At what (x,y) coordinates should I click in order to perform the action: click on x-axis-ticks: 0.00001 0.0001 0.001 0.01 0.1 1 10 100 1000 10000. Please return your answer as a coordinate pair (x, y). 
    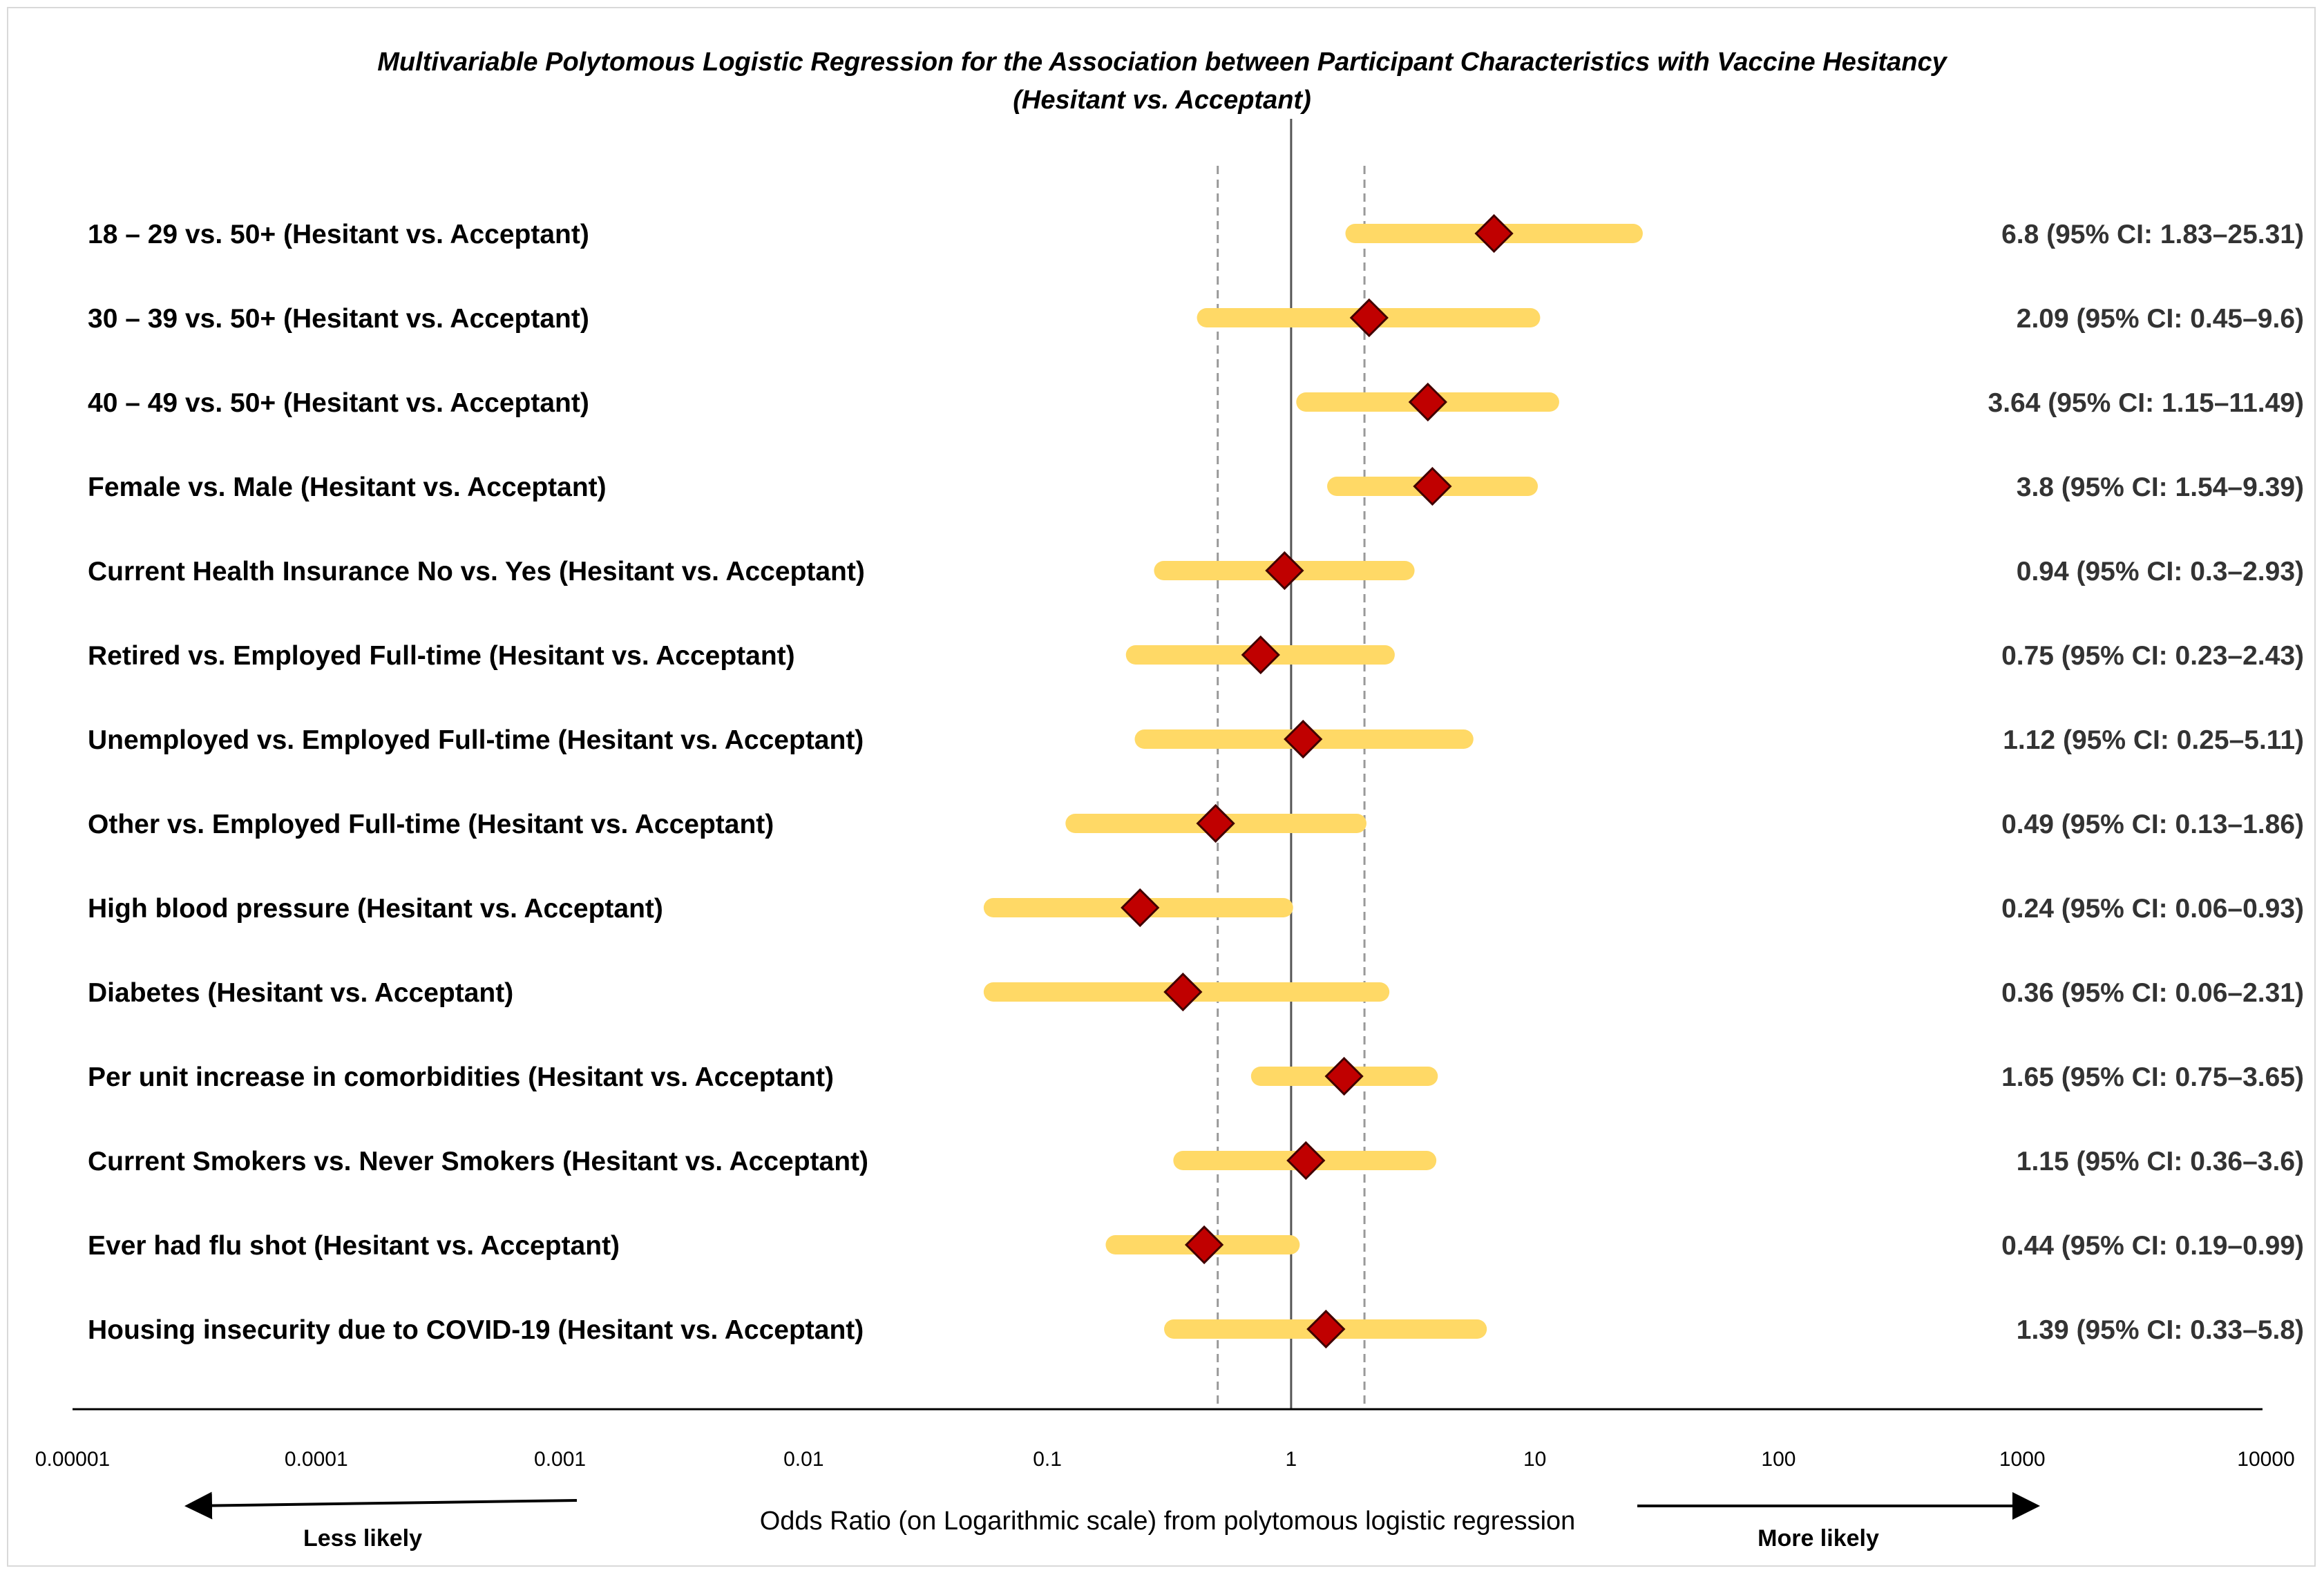
    Looking at the image, I should click on (1165, 1459).